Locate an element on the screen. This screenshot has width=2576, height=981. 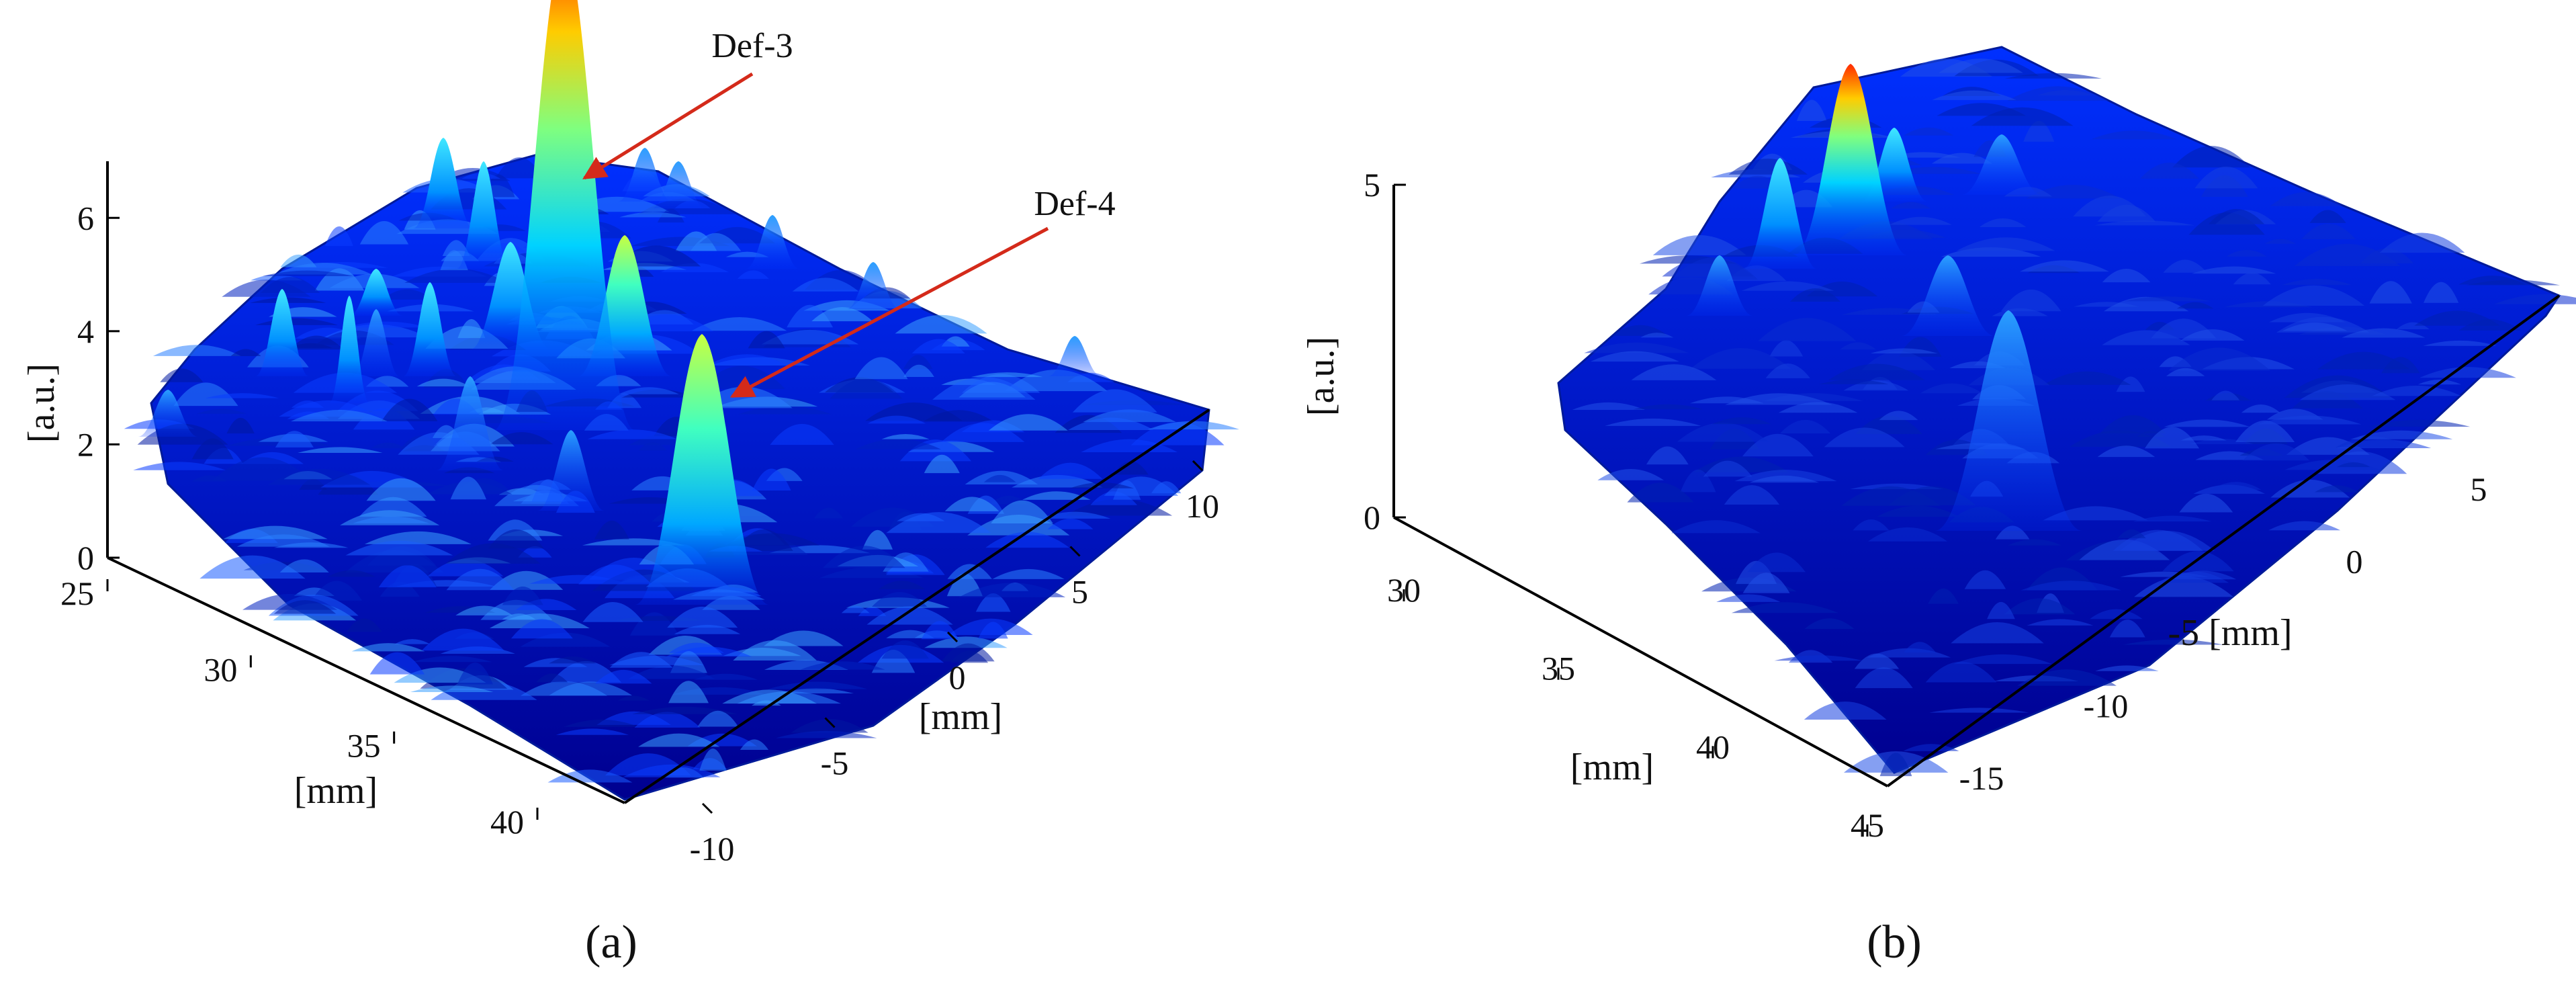
z-tick-label-a: 2 is located at coordinates (85, 444).